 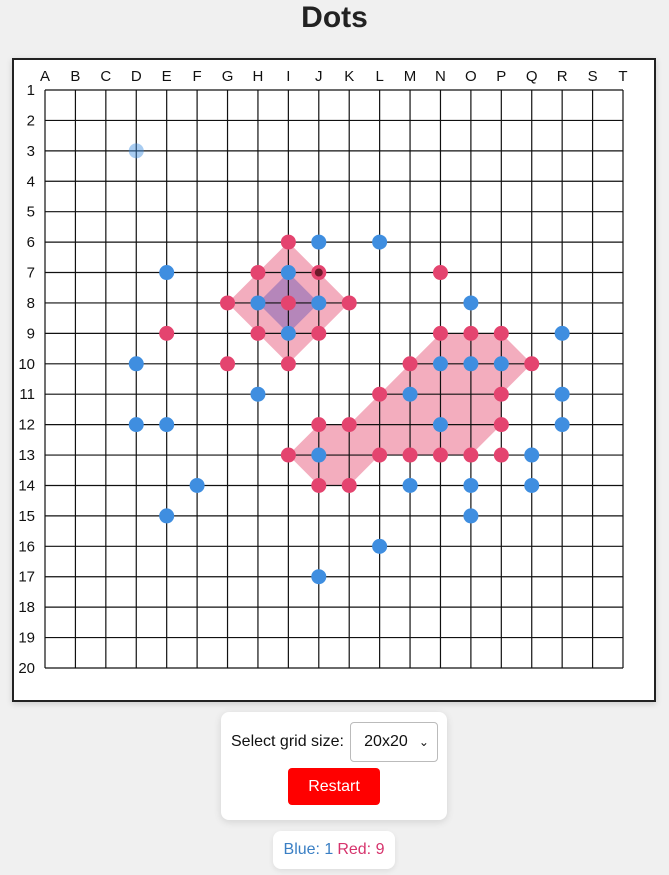 What do you see at coordinates (26, 455) in the screenshot?
I see `row-label: 13` at bounding box center [26, 455].